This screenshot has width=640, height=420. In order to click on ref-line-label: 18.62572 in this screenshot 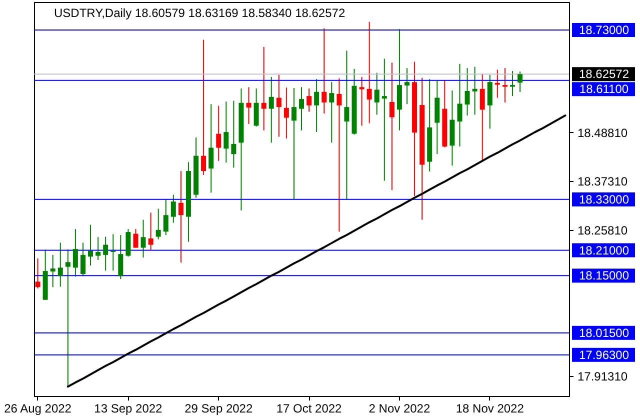, I will do `click(604, 74)`.